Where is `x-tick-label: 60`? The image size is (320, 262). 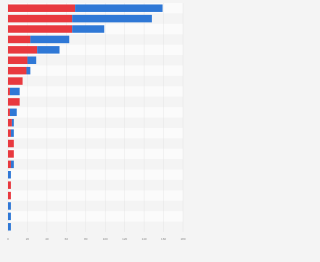
x-tick-label: 60 is located at coordinates (67, 239).